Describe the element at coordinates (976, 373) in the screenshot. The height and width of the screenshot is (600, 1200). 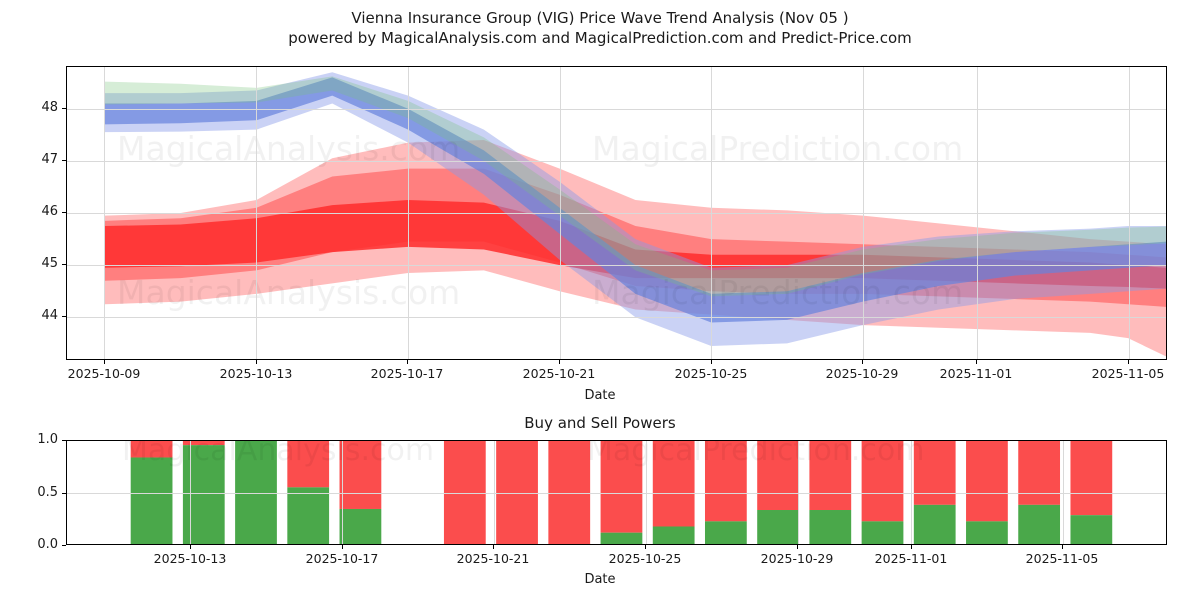
I see `main-xtick-label-7: 2025-11-01` at that location.